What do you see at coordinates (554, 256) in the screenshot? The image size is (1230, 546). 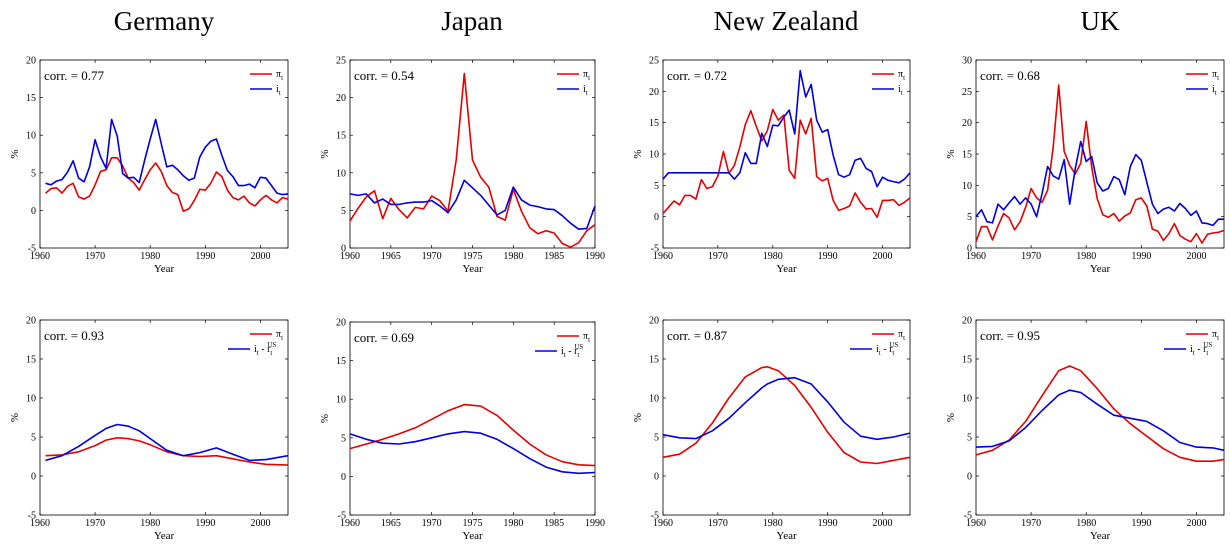 I see `x-tick-label: 1985` at bounding box center [554, 256].